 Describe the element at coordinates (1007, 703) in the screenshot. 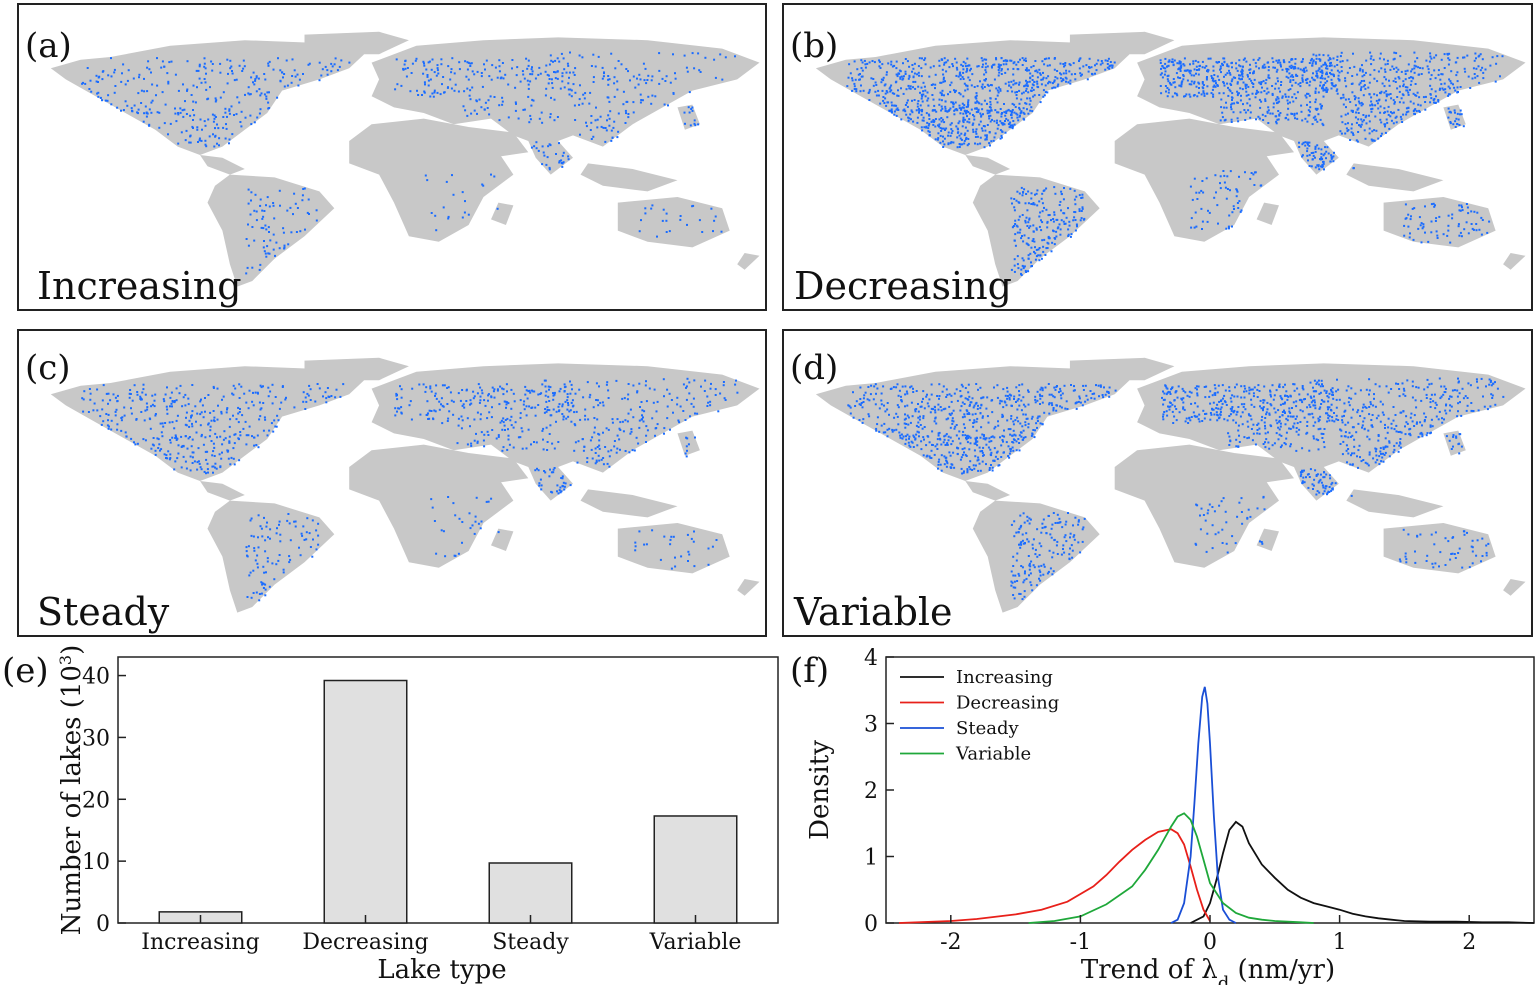

I see `legend-label-decreasing: Decreasing` at that location.